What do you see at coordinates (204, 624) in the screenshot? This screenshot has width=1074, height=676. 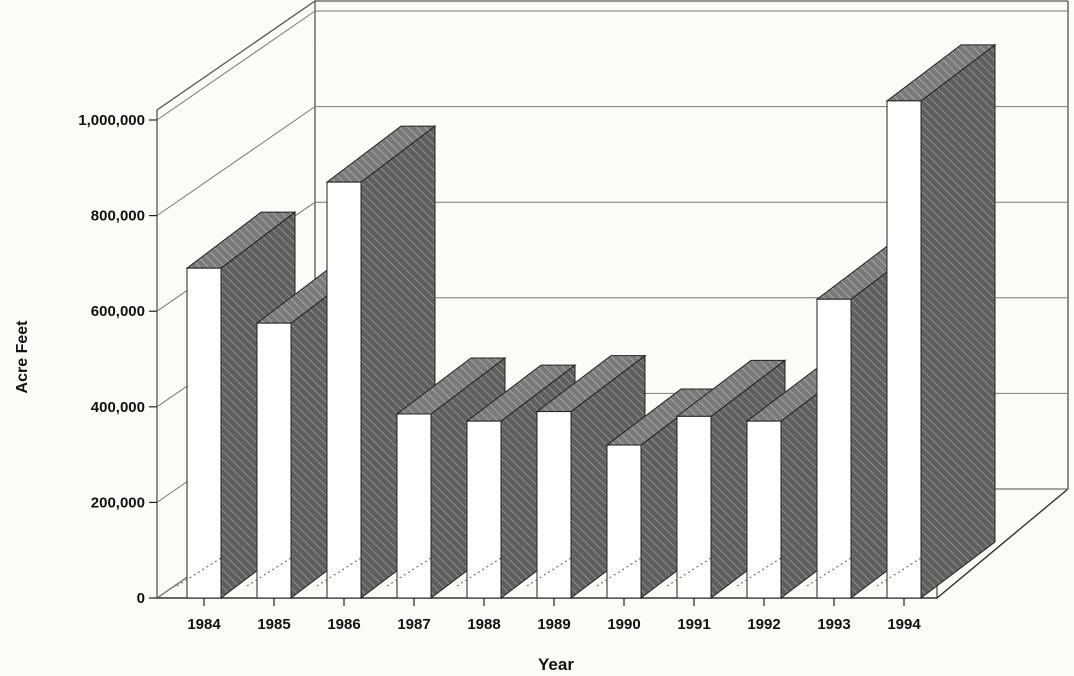 I see `x-tick-label-1984: 1984` at bounding box center [204, 624].